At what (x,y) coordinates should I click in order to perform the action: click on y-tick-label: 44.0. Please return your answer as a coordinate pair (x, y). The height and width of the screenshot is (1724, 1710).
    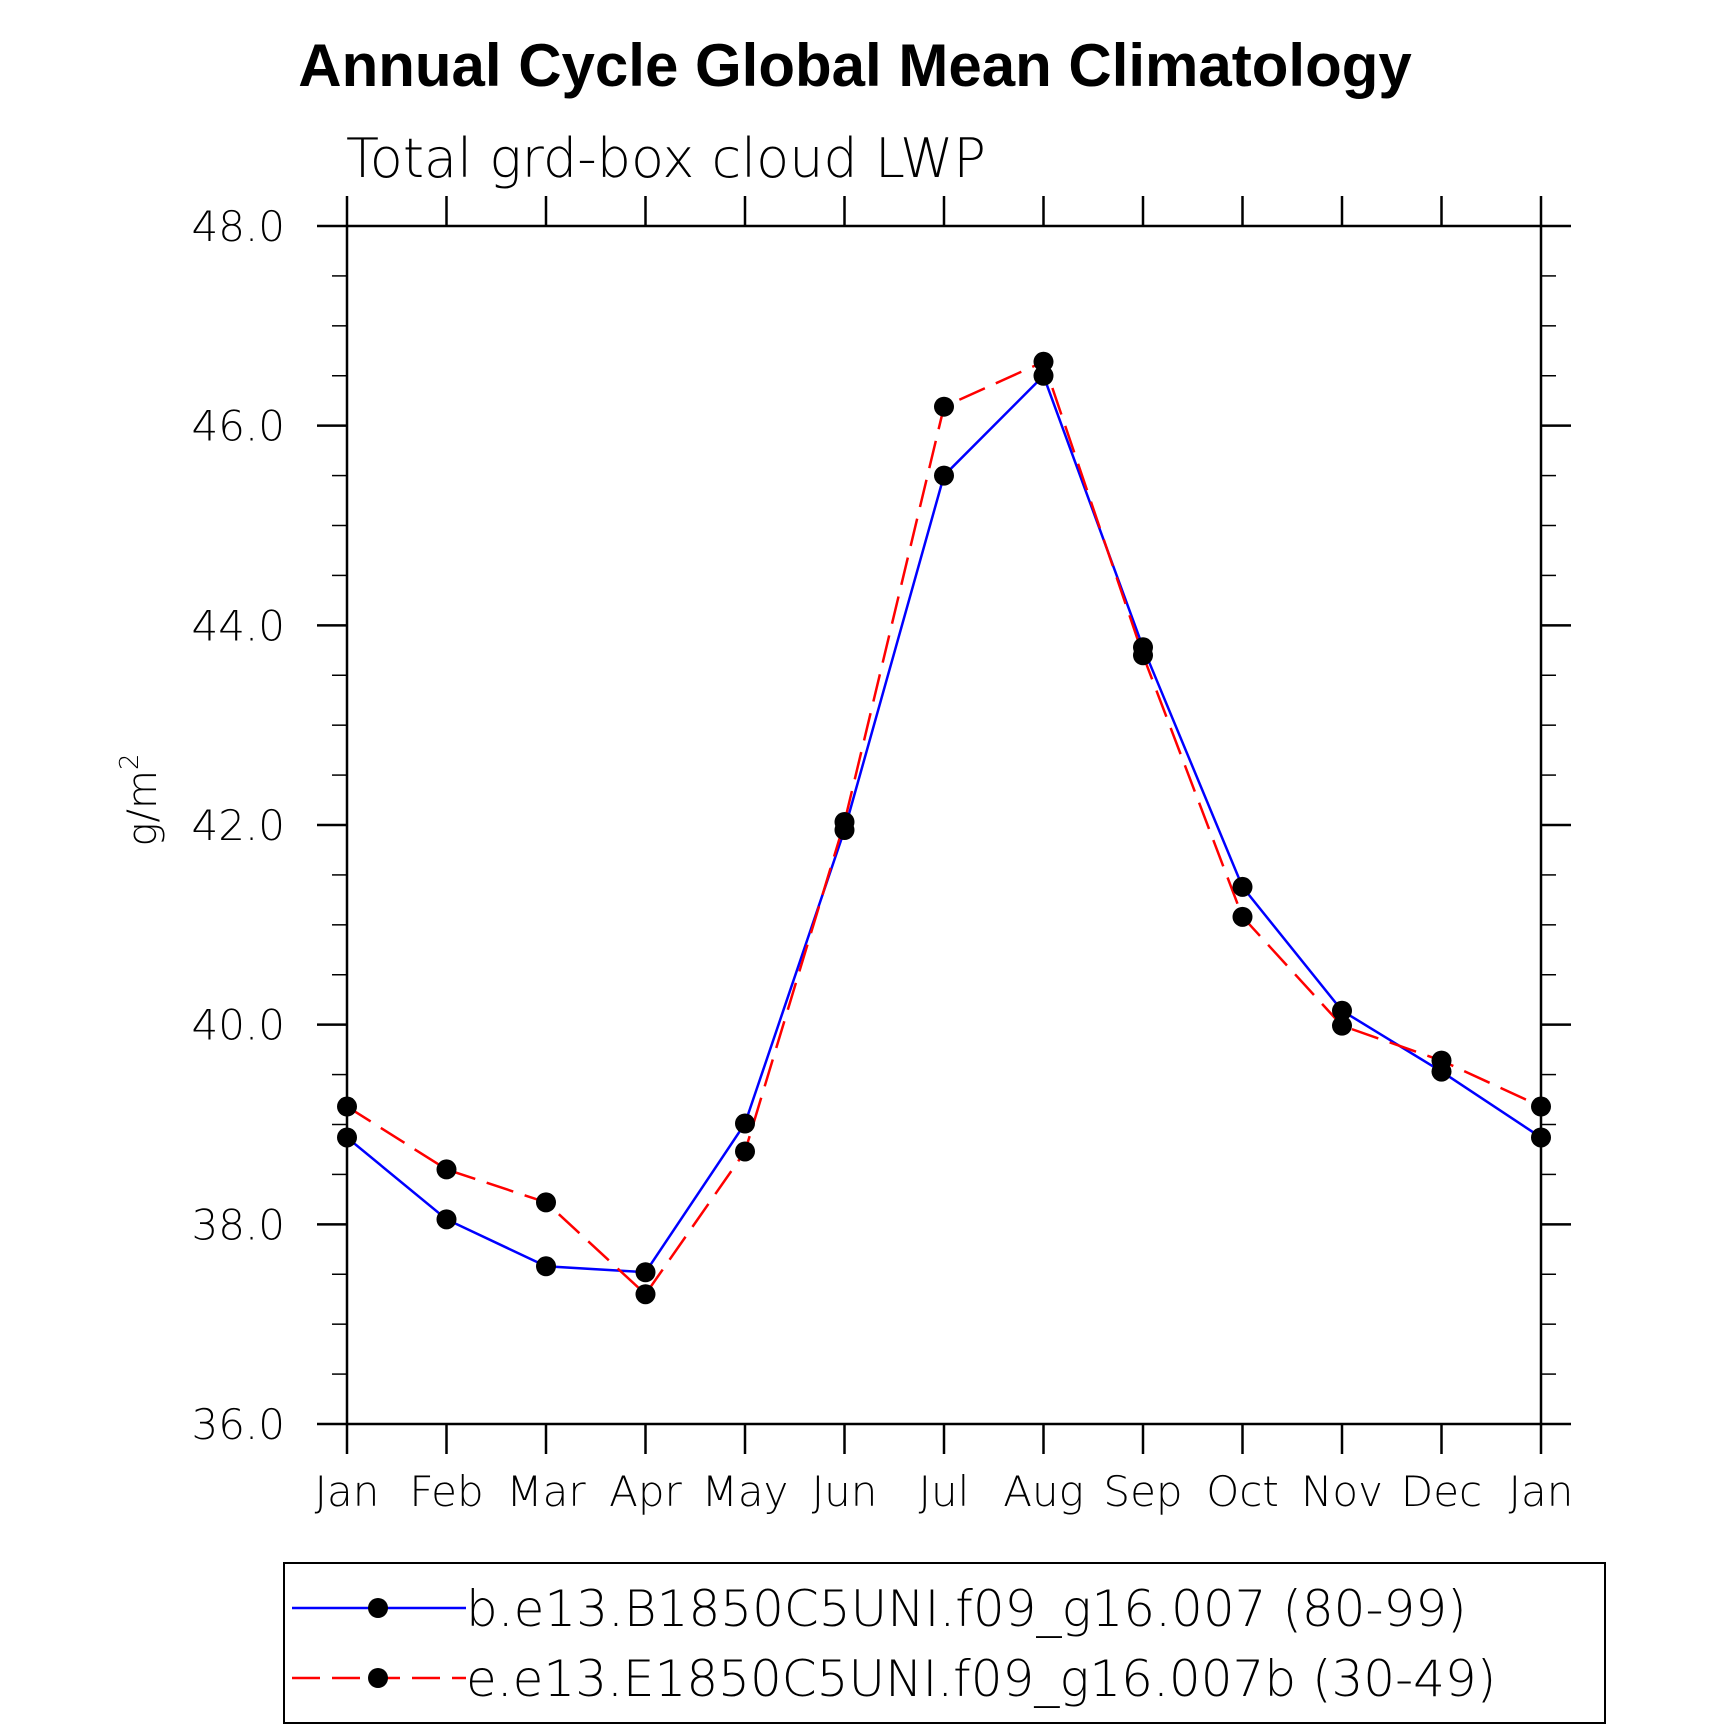
    Looking at the image, I should click on (238, 625).